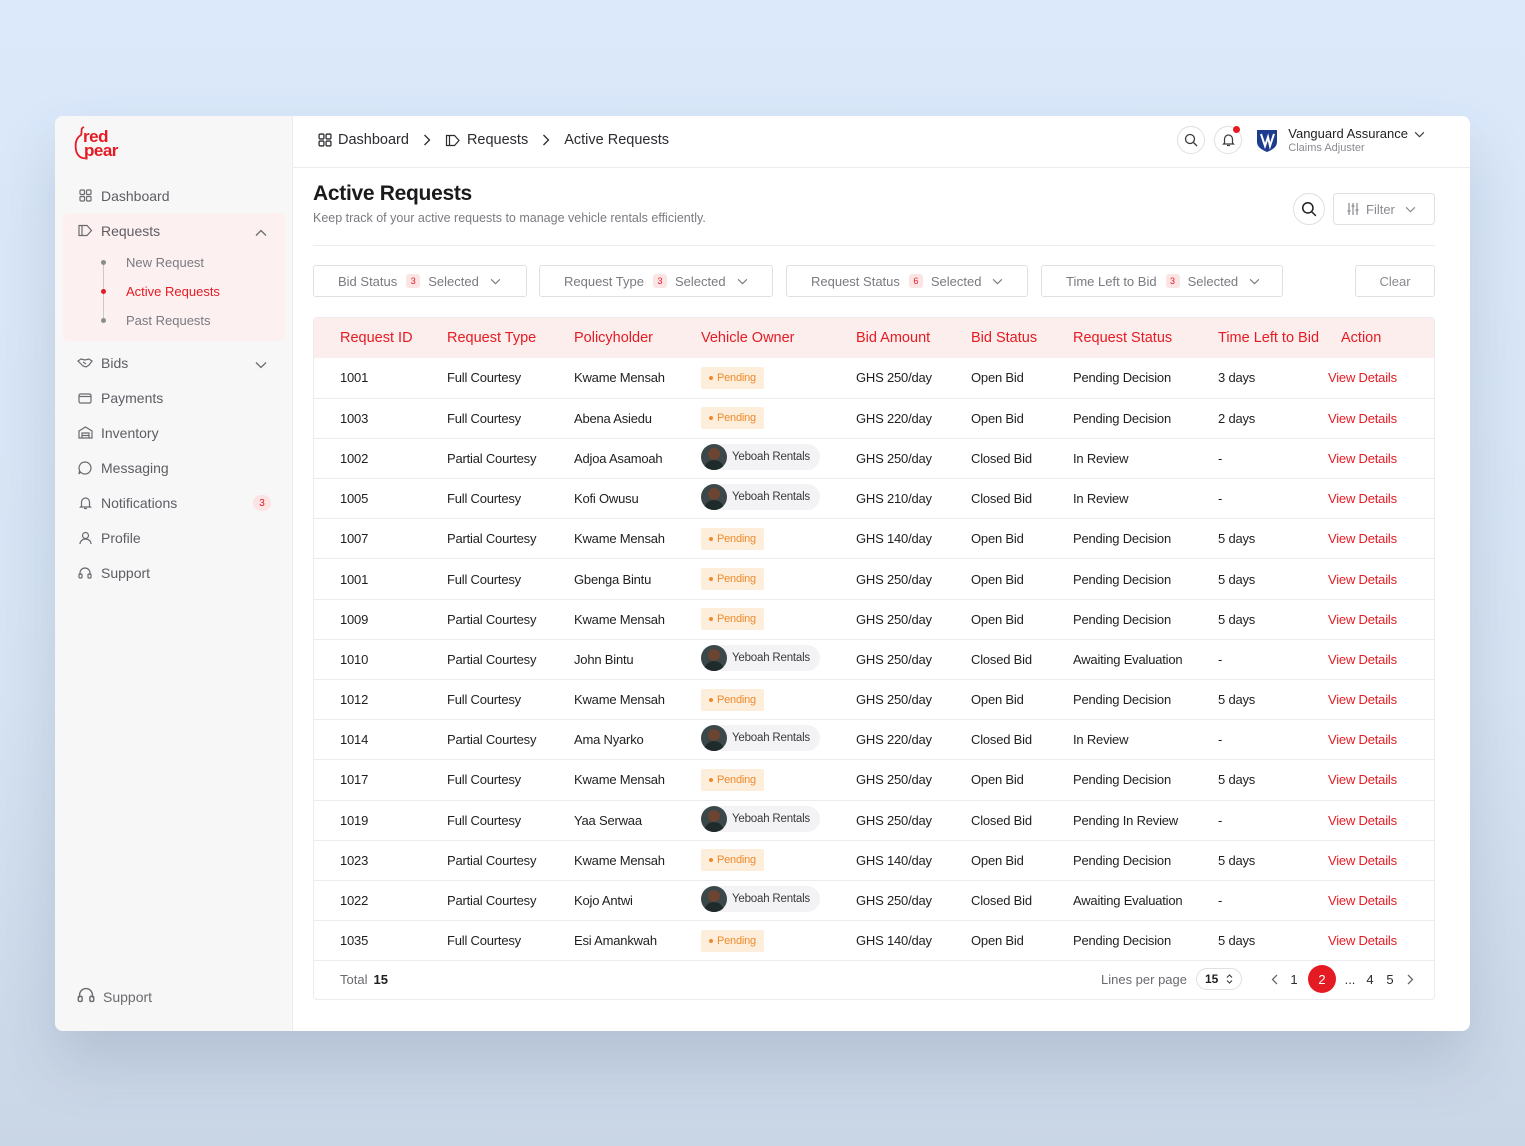 The image size is (1525, 1146). I want to click on breadcrumb-dashboard: Dashboard, so click(373, 140).